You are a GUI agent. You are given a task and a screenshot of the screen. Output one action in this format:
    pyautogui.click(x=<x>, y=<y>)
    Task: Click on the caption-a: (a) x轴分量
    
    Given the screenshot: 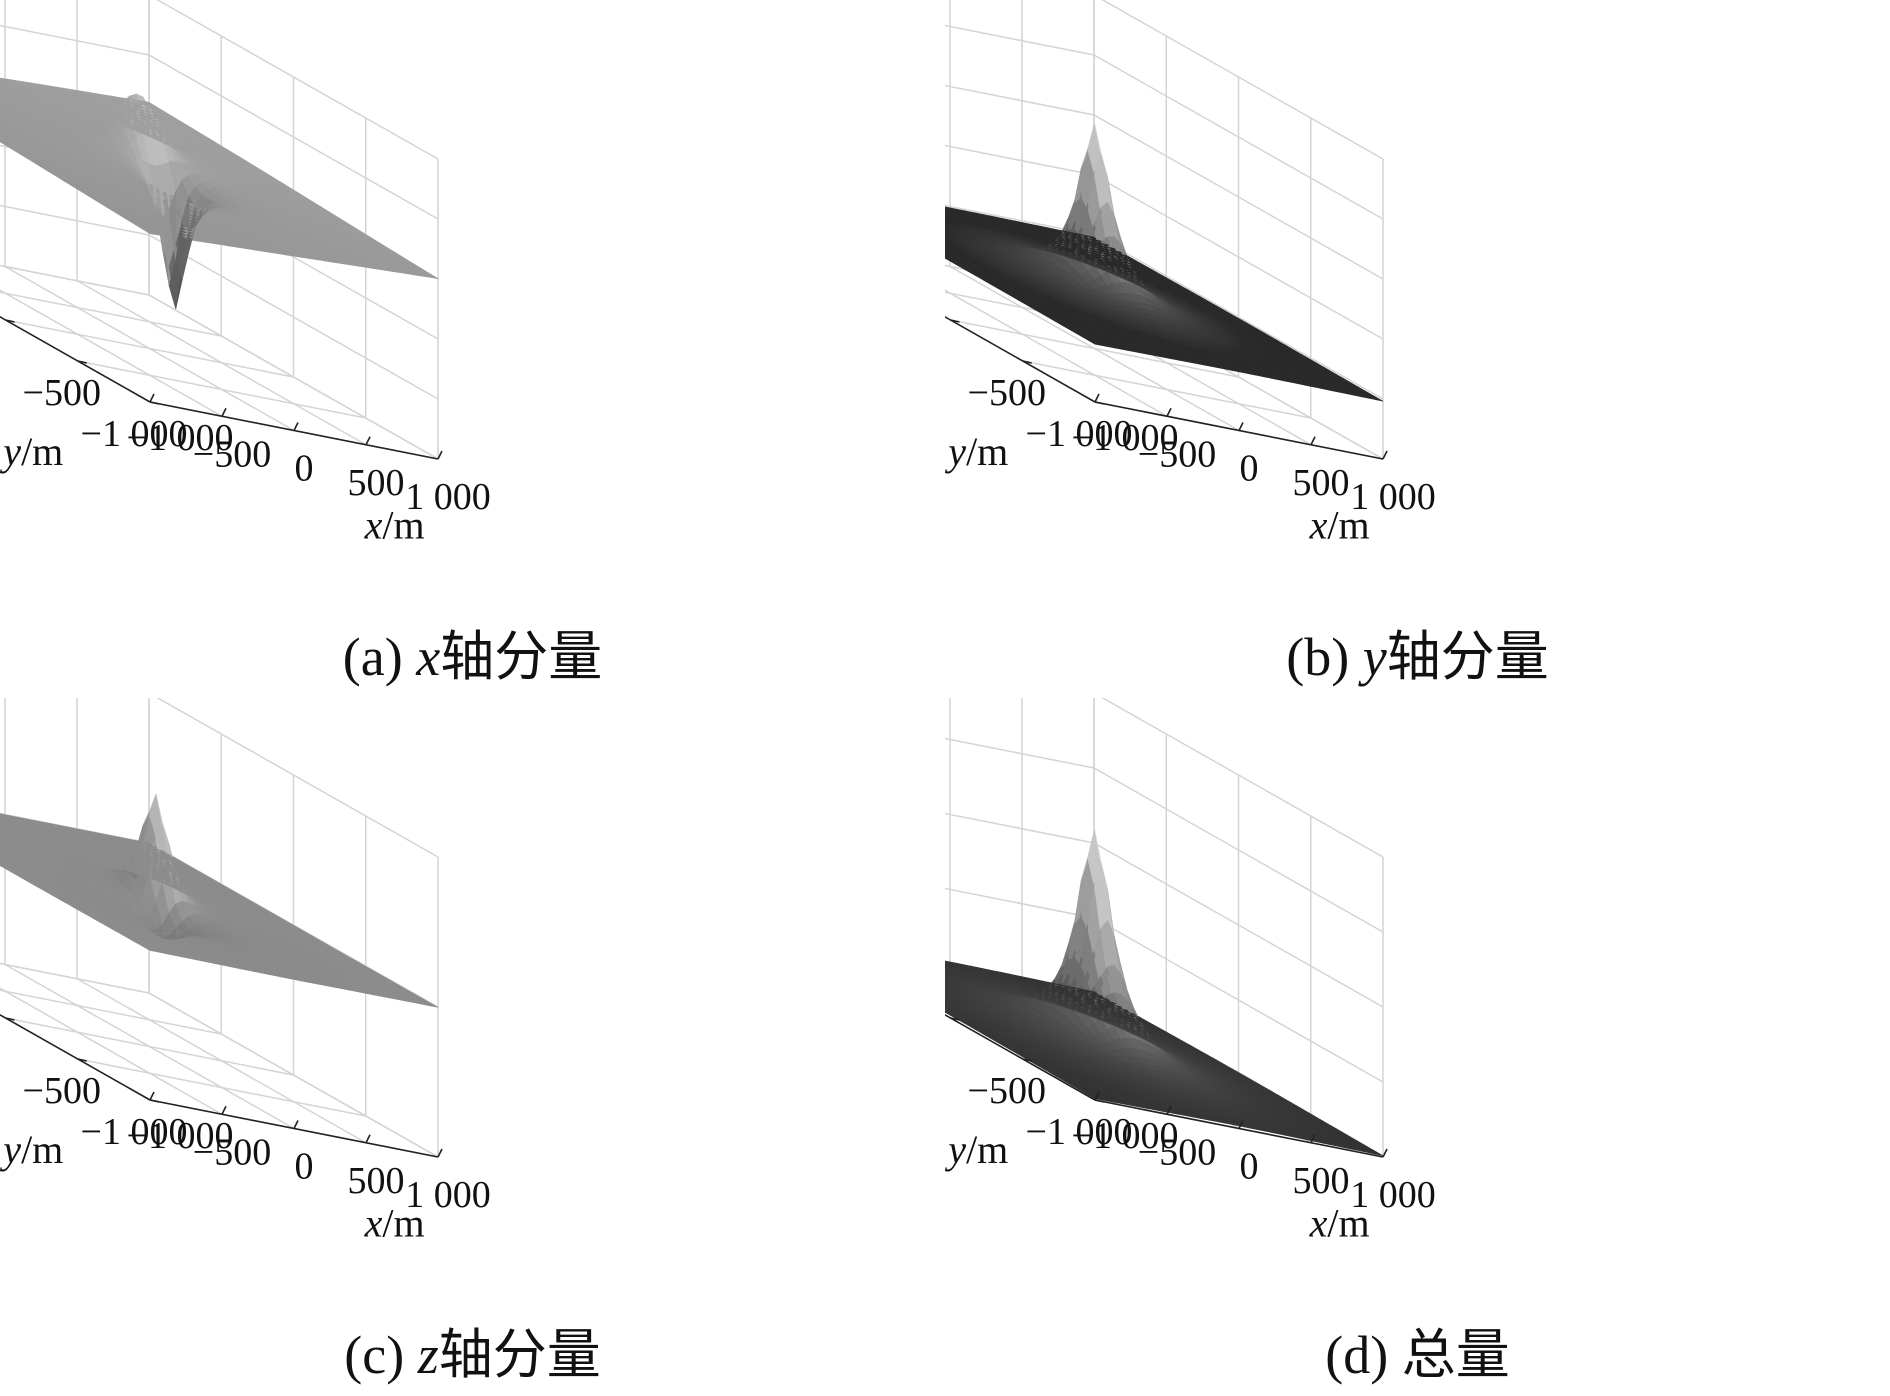 What is the action you would take?
    pyautogui.click(x=472, y=651)
    